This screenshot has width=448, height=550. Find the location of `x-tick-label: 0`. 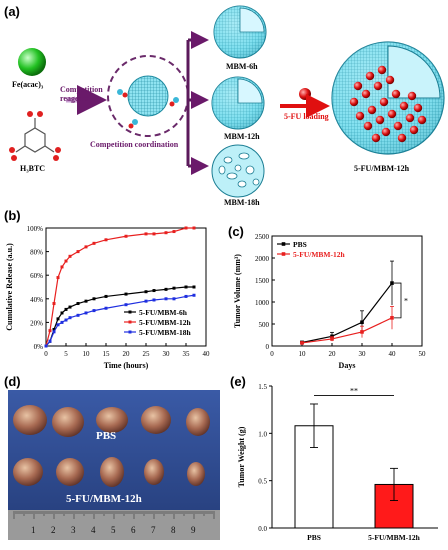

x-tick-label: 0 is located at coordinates (46, 354).